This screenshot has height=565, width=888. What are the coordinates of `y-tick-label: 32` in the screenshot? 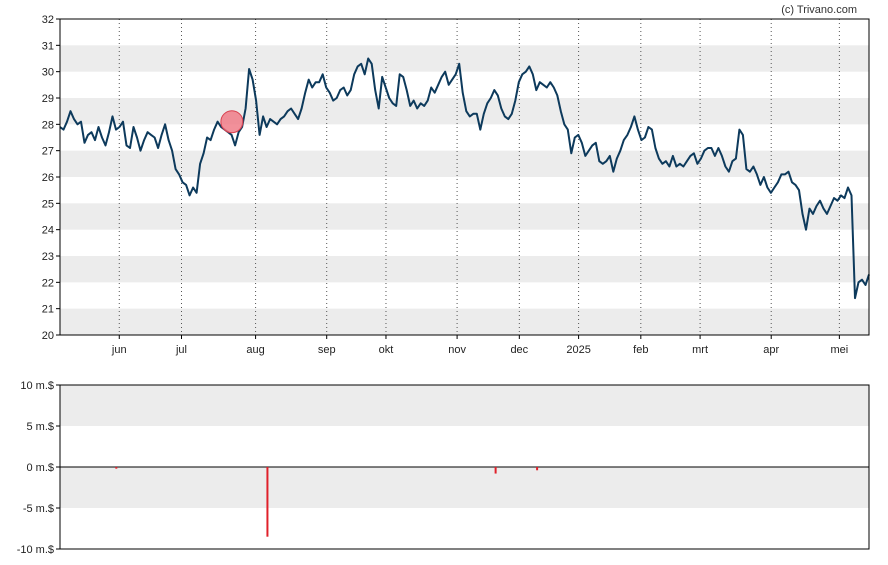 It's located at (48, 20).